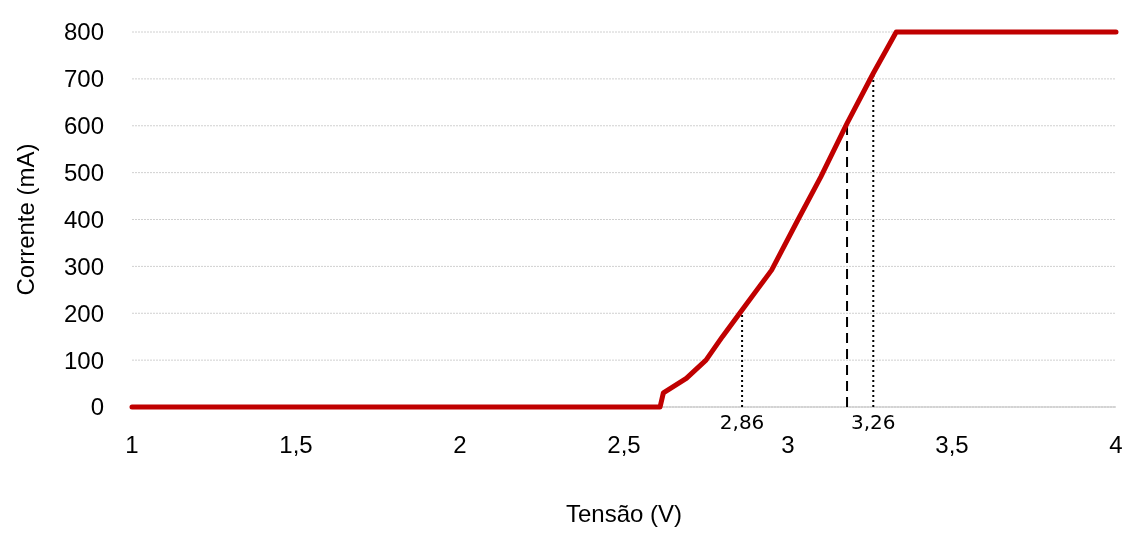  I want to click on x-tick-label: 1,5, so click(296, 444).